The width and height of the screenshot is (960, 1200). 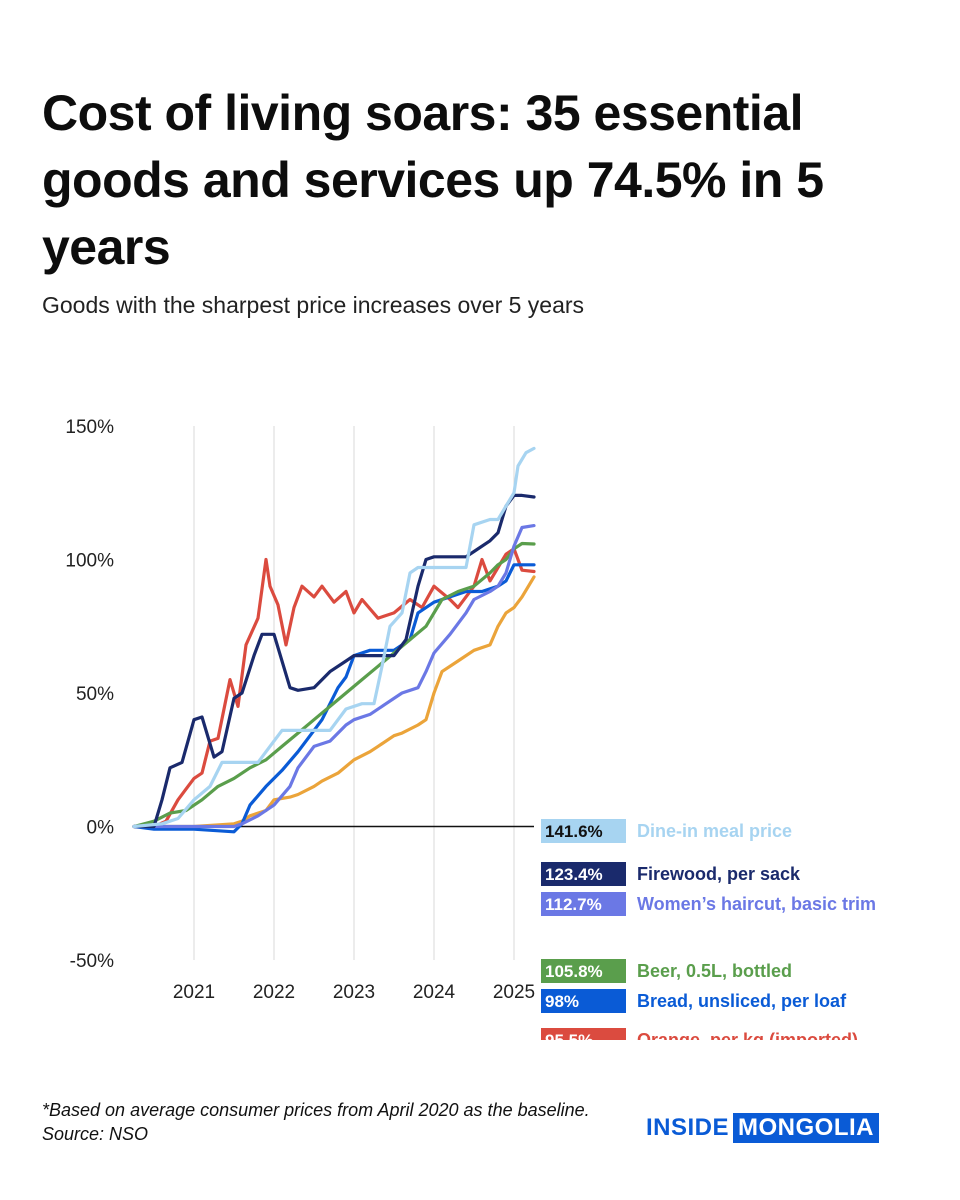 I want to click on x-tick-label: 2023, so click(x=354, y=992).